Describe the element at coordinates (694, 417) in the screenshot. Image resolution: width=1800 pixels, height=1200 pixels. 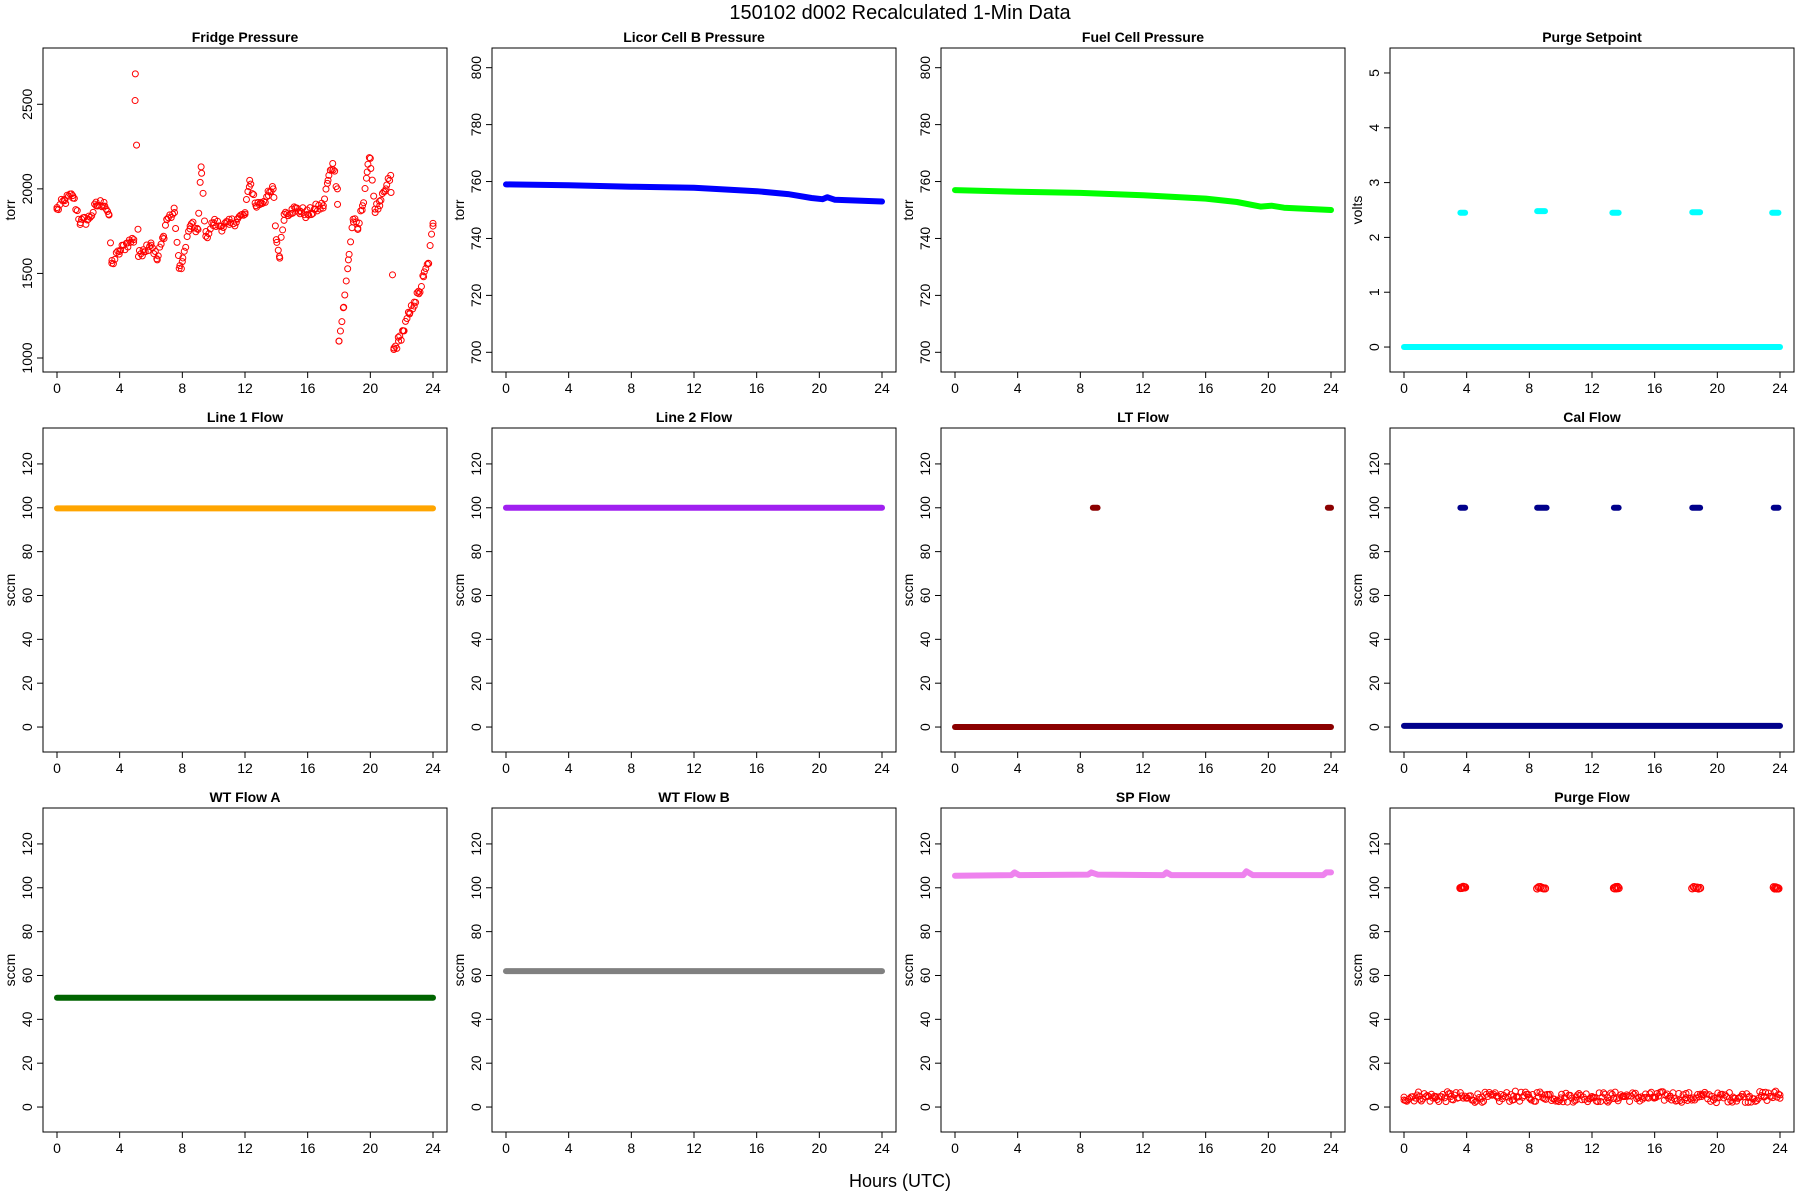
I see `panel-title: Line 2 Flow` at that location.